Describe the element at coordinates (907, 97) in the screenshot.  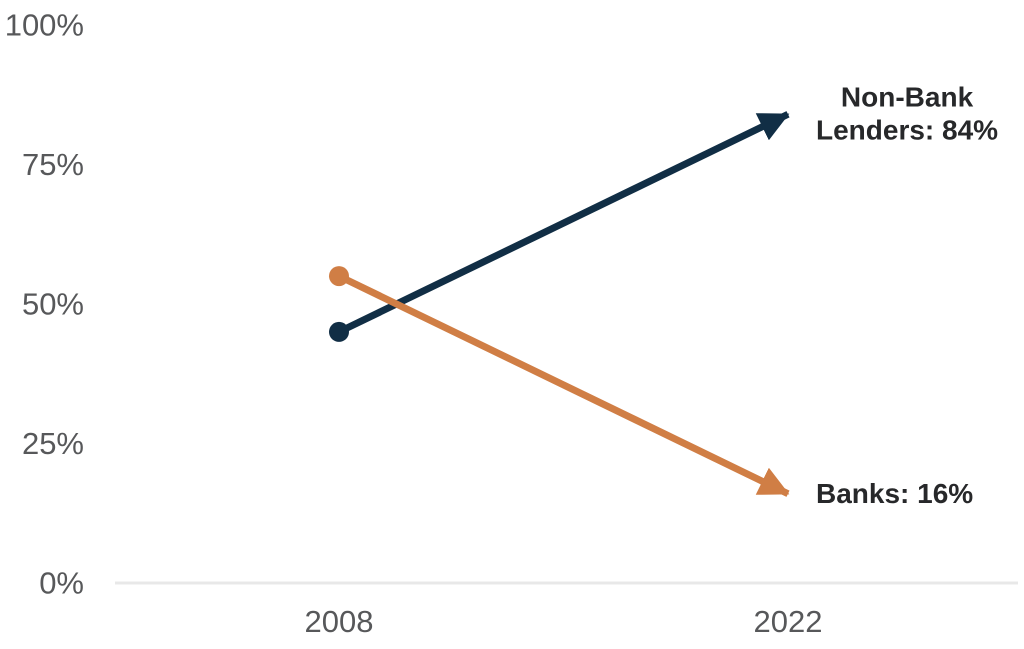
I see `series-annotation-line: Non-Bank` at that location.